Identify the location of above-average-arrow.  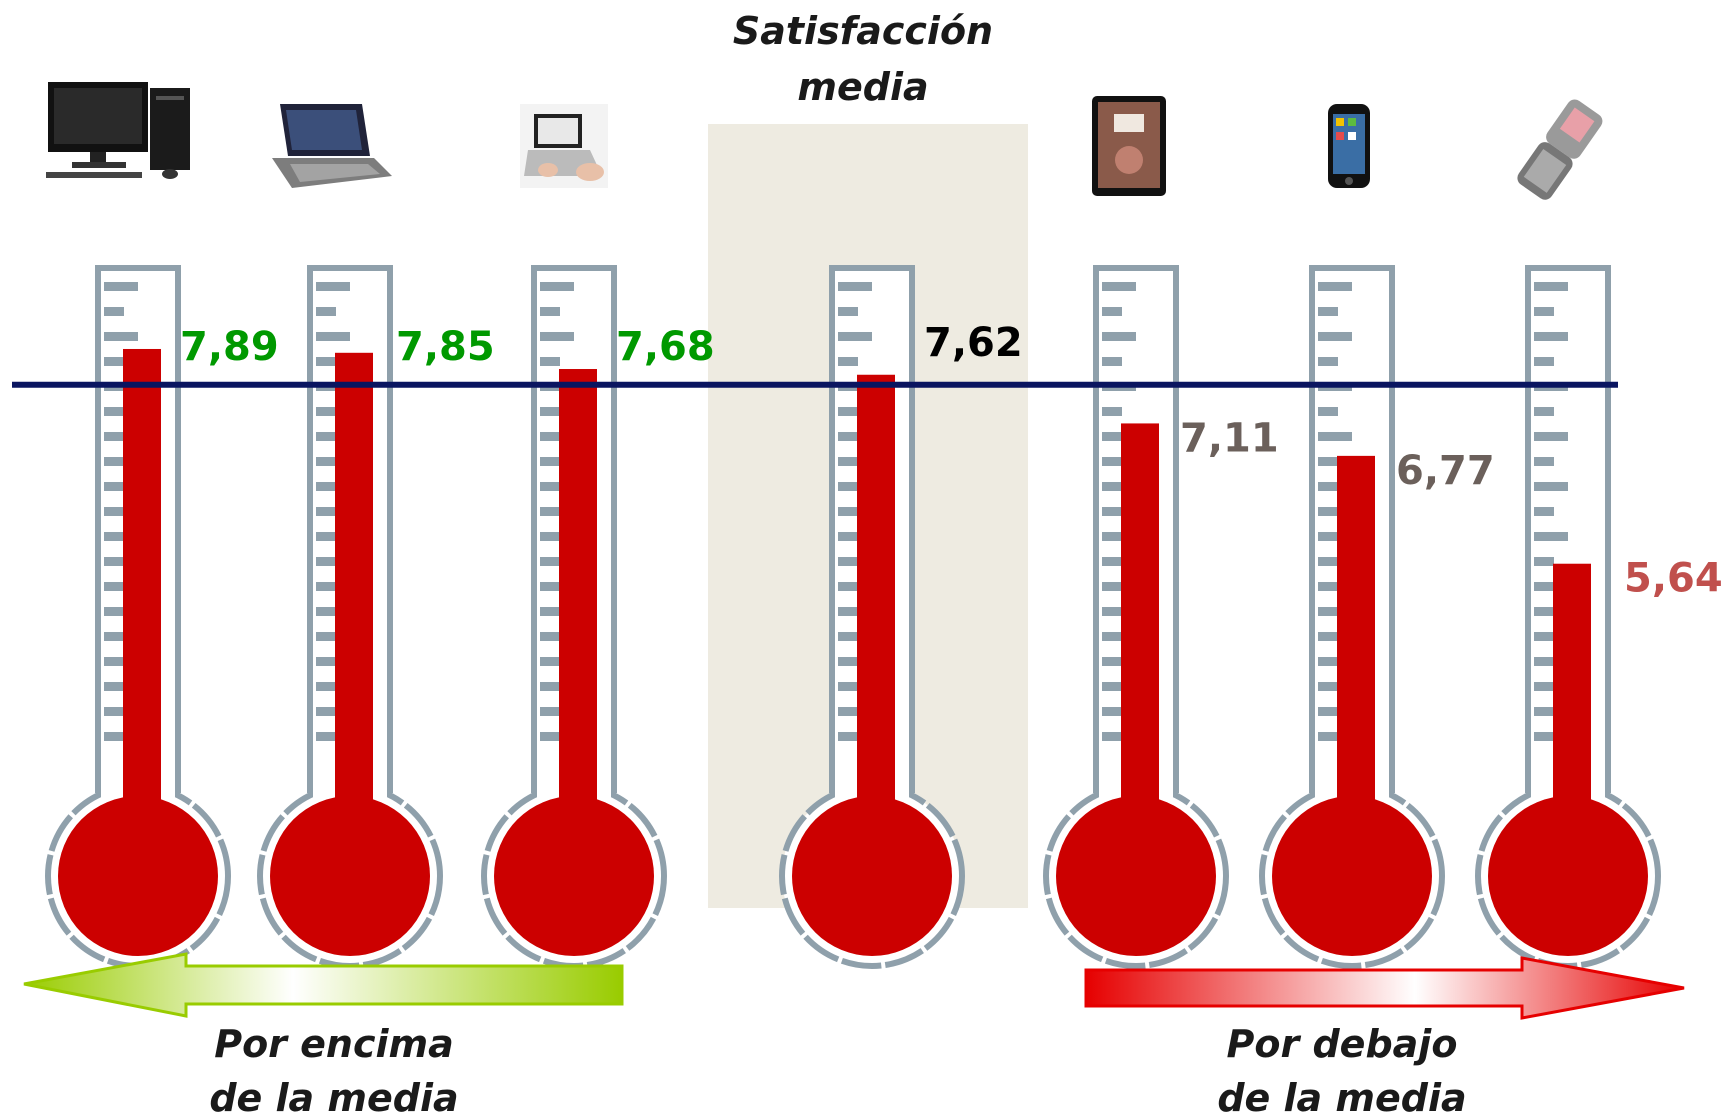
(323, 985).